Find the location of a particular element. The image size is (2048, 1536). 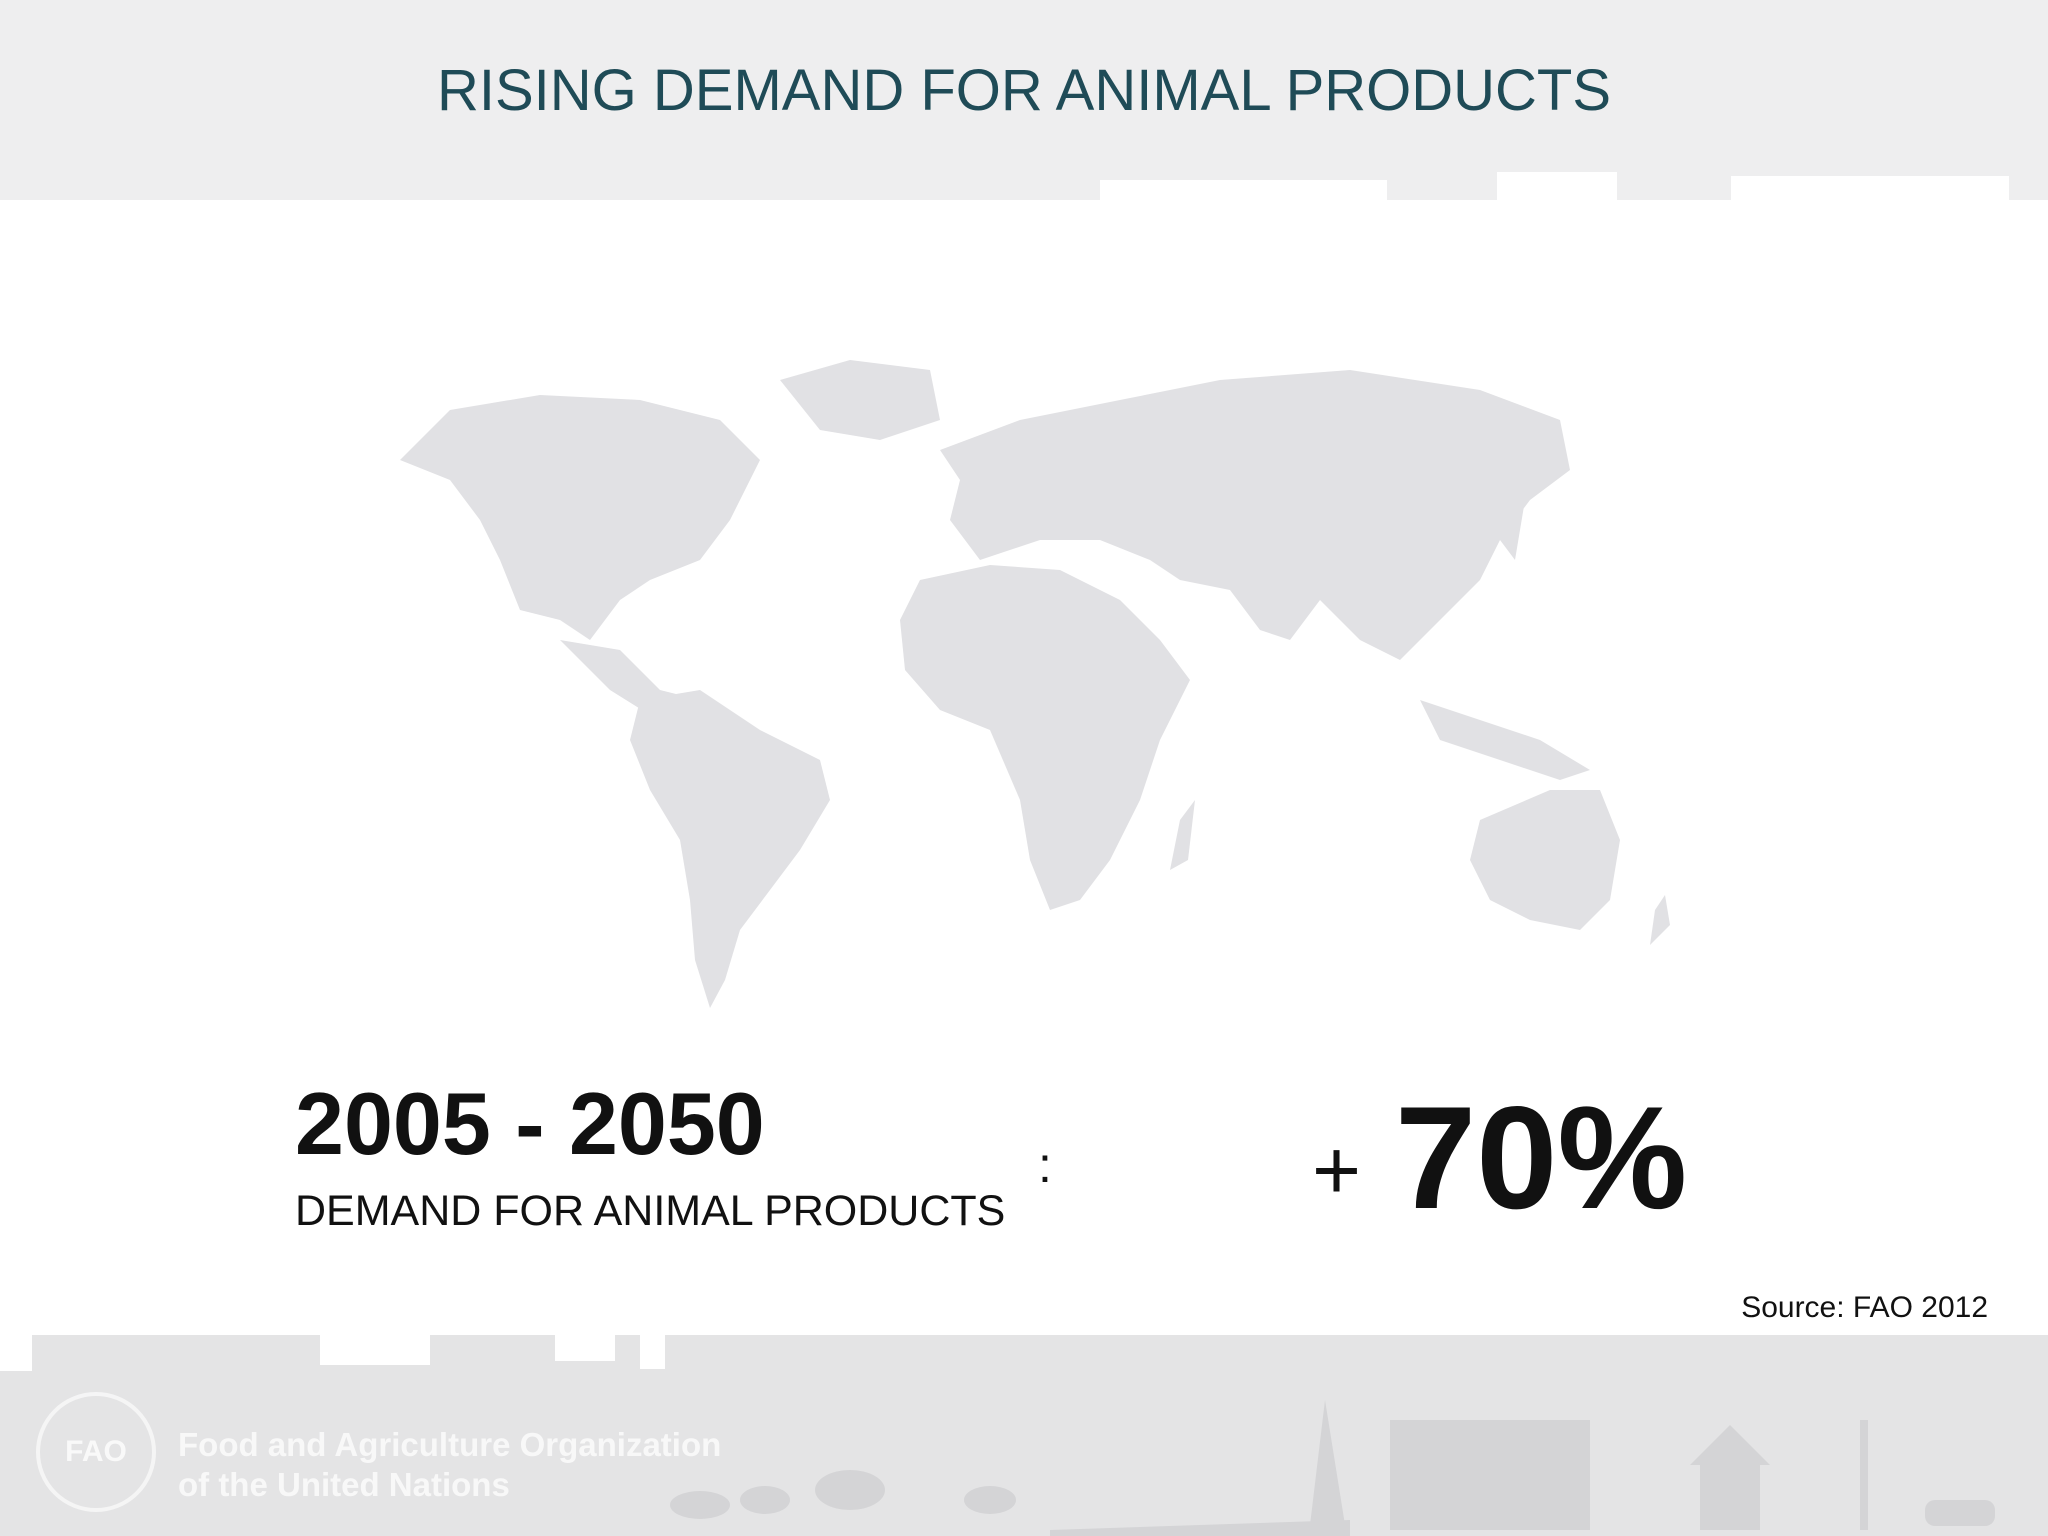

organization: Food and Agriculture Organization is located at coordinates (450, 1444).